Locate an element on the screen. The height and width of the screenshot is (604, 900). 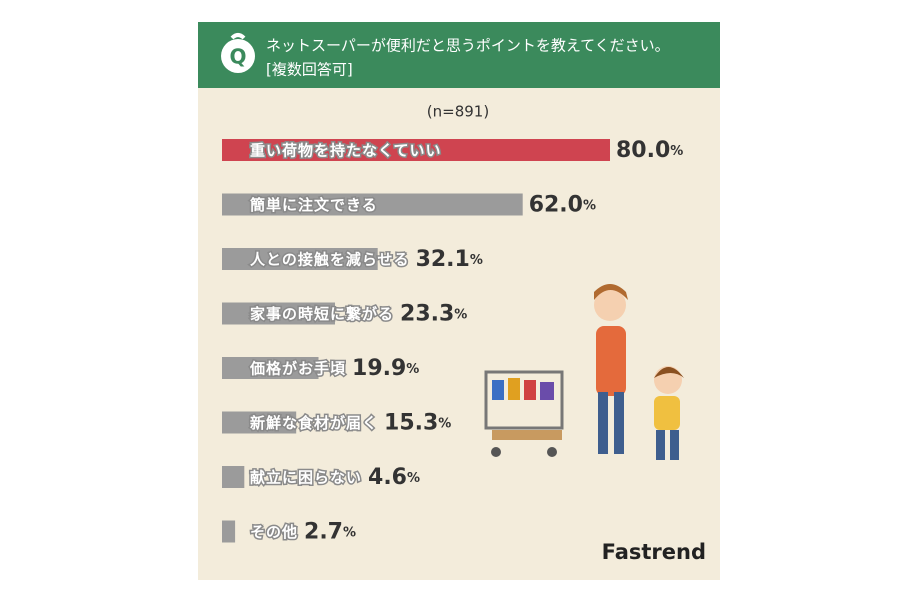
value-label: 23.3% is located at coordinates (433, 314).